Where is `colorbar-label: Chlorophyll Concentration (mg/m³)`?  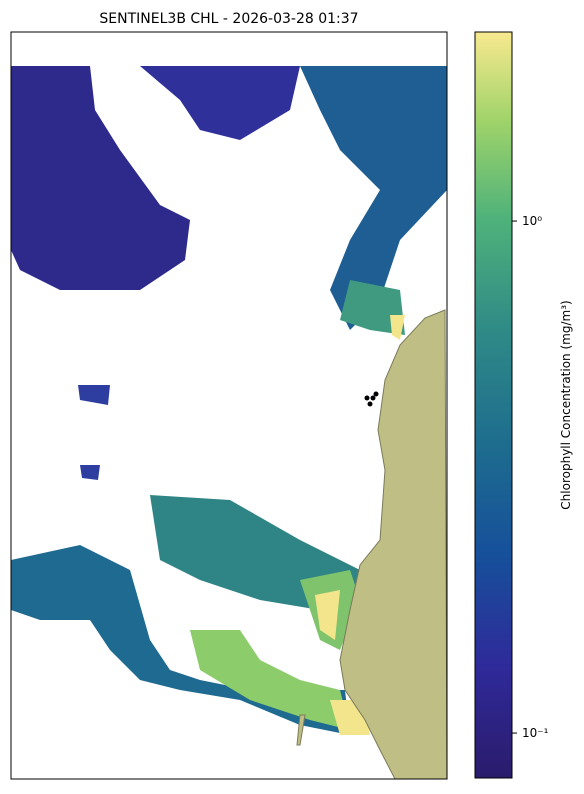
colorbar-label: Chlorophyll Concentration (mg/m³) is located at coordinates (566, 404).